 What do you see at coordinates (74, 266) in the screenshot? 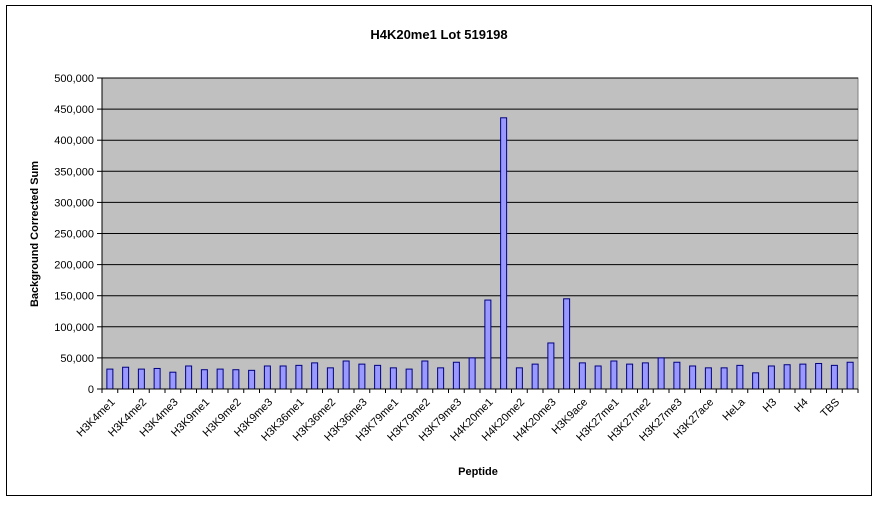
I see `y-tick-label: 200,000` at bounding box center [74, 266].